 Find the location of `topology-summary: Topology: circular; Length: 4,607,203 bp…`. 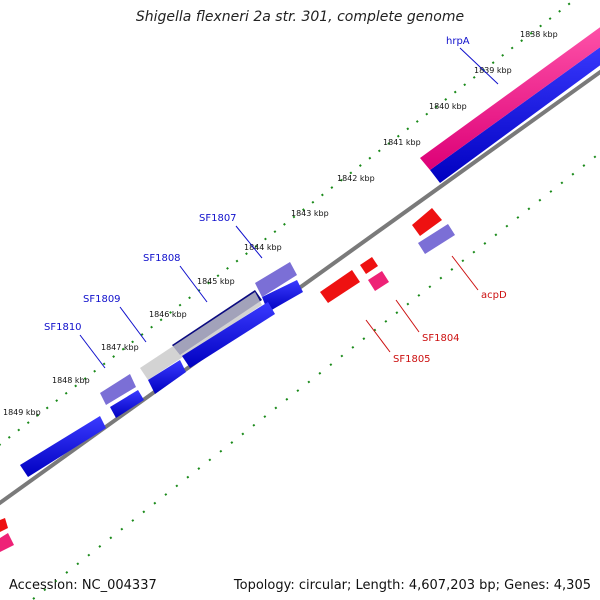

topology-summary: Topology: circular; Length: 4,607,203 bp… is located at coordinates (412, 585).